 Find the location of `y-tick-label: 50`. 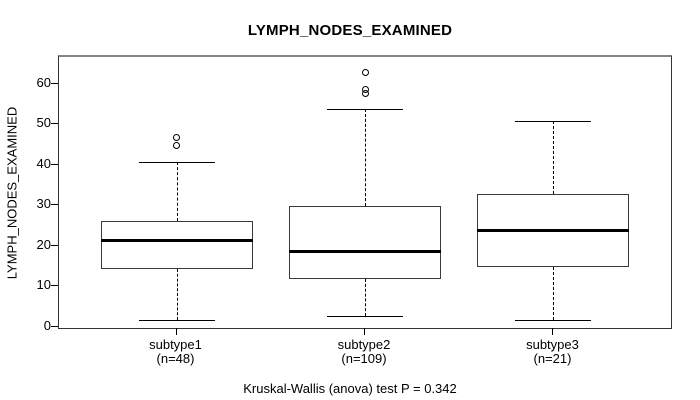

y-tick-label: 50 is located at coordinates (43, 123).